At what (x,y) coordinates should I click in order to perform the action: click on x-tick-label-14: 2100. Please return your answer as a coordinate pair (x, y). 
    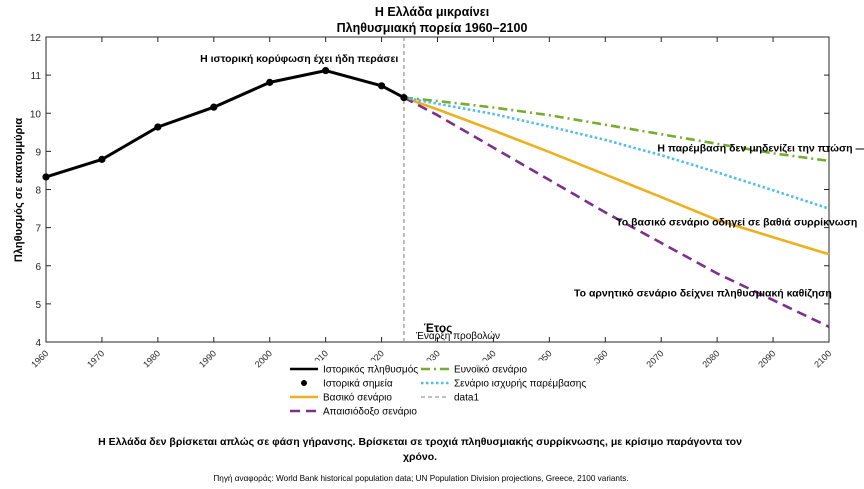
    Looking at the image, I should click on (822, 358).